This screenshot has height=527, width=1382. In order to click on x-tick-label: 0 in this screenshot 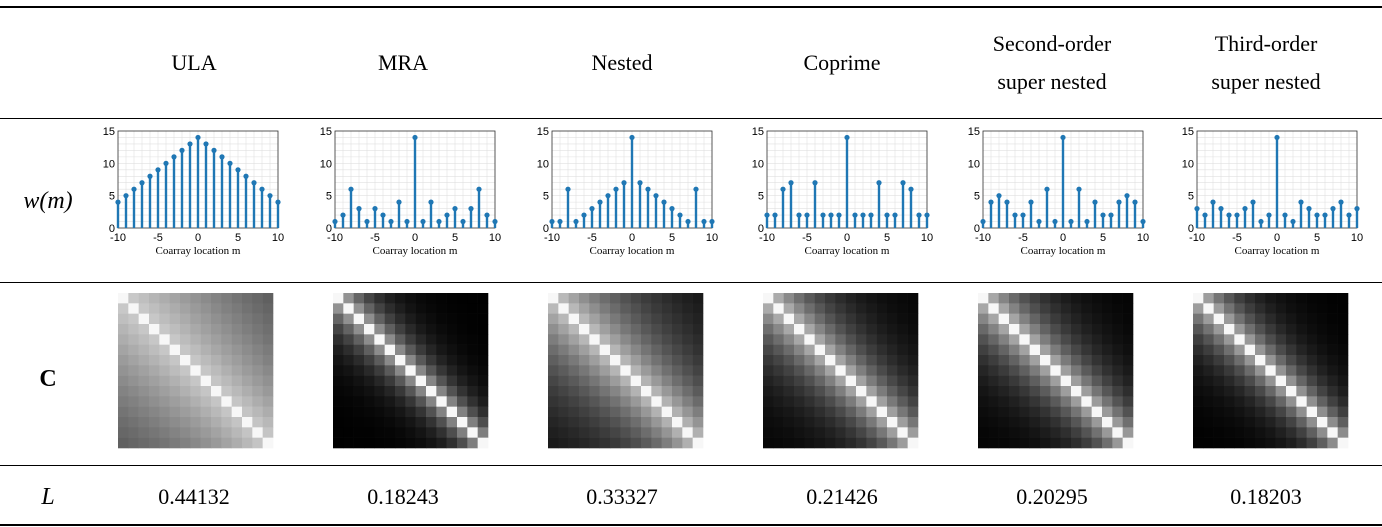, I will do `click(198, 238)`.